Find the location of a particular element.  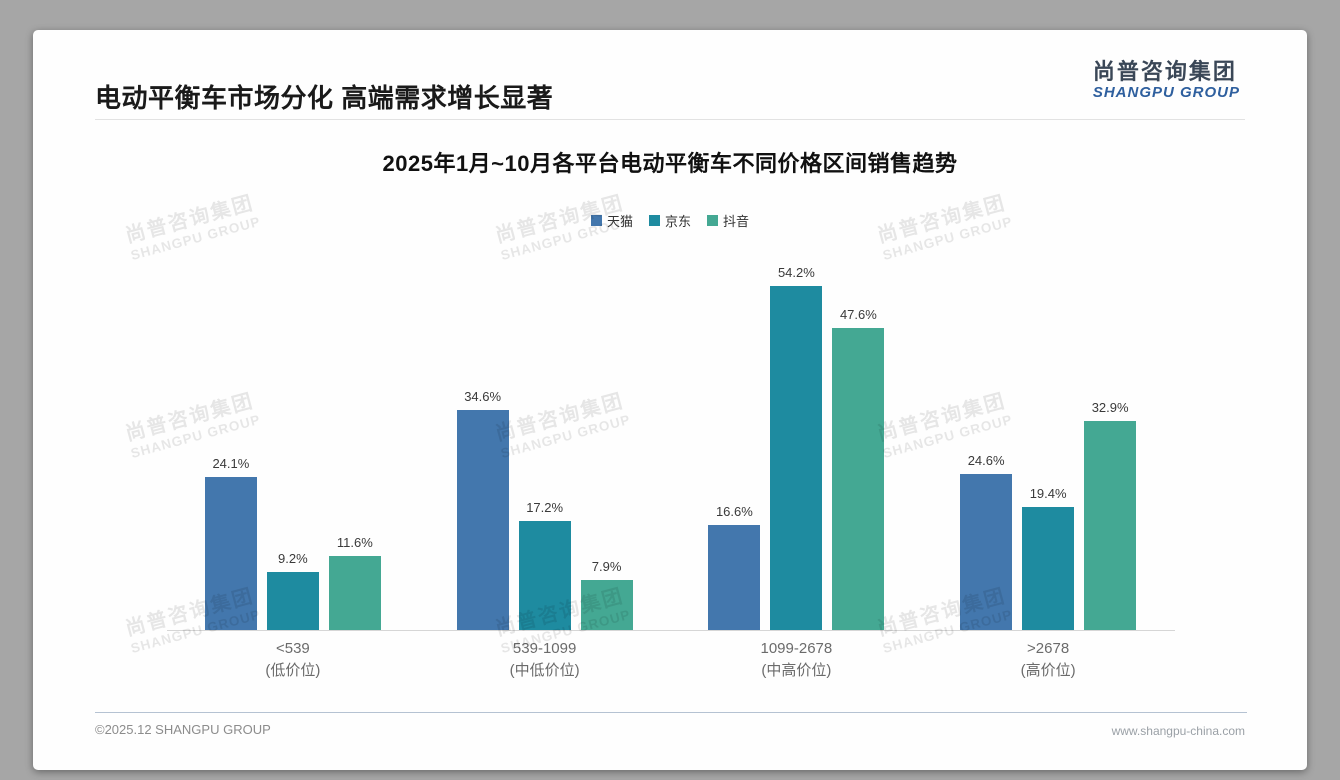

legend-item-抖音: 抖音 is located at coordinates (728, 220).